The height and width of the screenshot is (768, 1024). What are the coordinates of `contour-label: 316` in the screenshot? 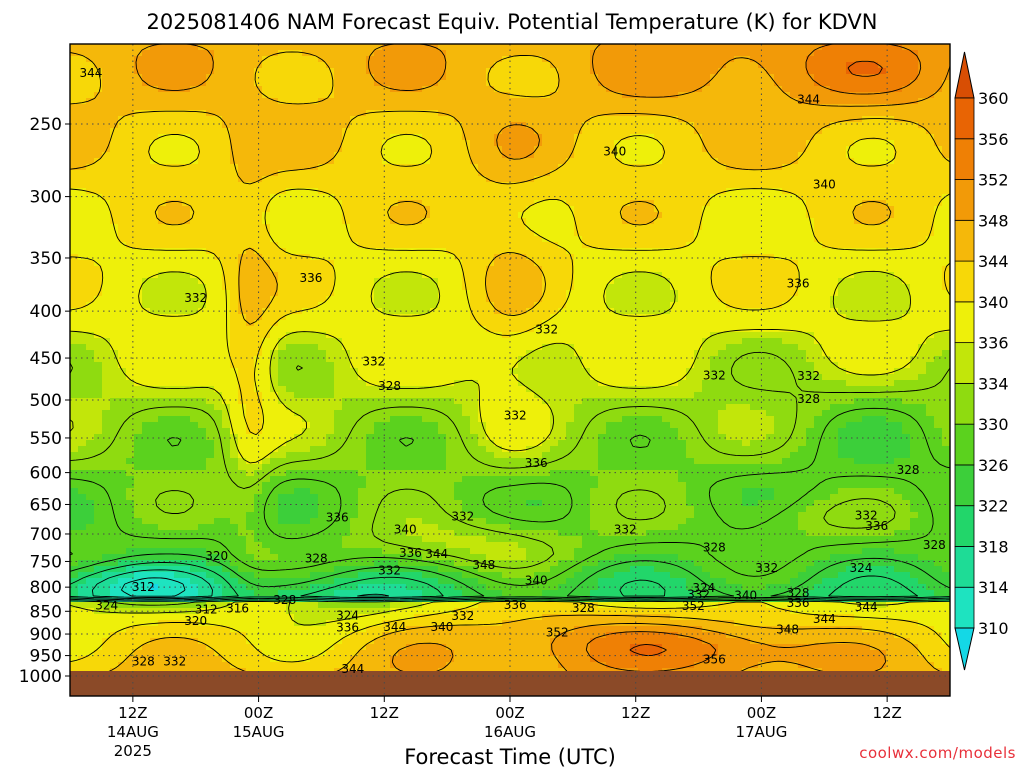 It's located at (237, 608).